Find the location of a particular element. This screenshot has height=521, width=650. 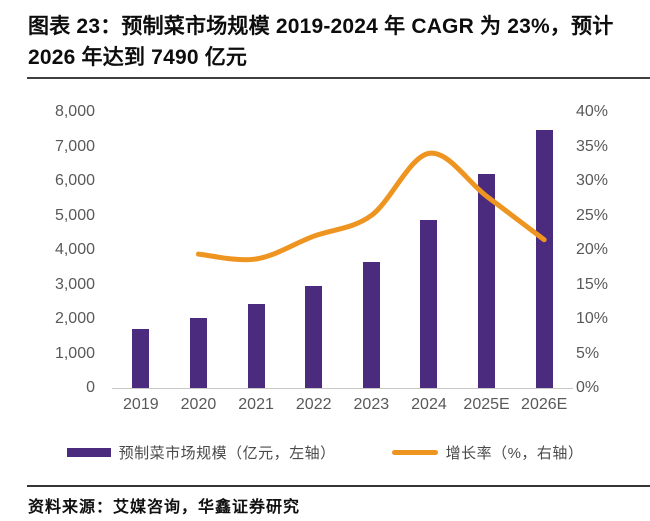

chart-legend: 预制菜市场规模（亿元，左轴） 增长率（%，右轴） is located at coordinates (325, 452).